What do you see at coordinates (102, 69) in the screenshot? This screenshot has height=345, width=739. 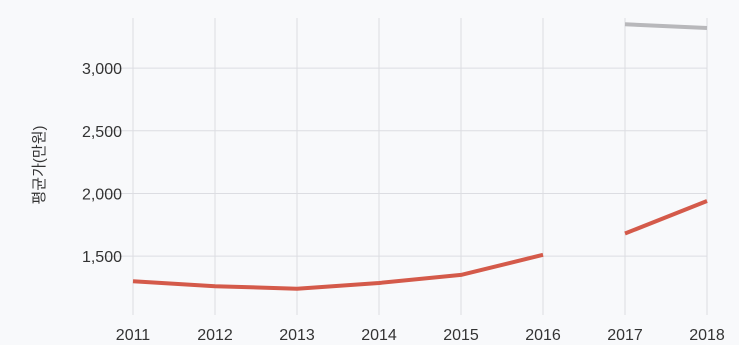 I see `y-tick-label: 3,000` at bounding box center [102, 69].